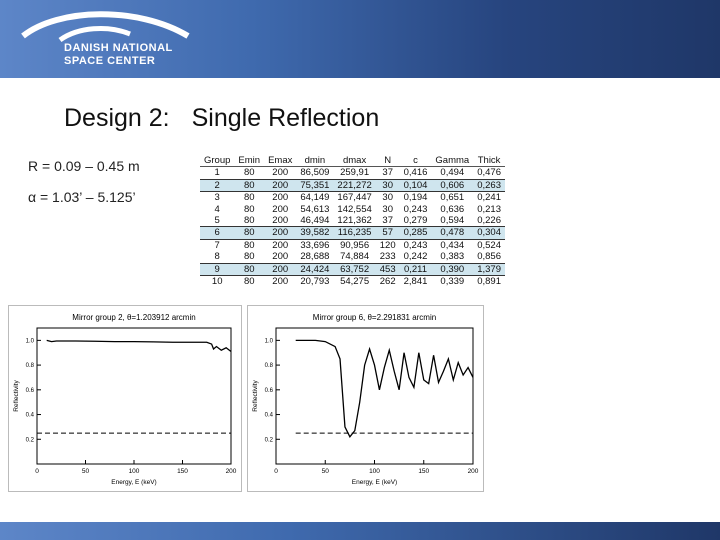 This screenshot has width=720, height=540. Describe the element at coordinates (354, 161) in the screenshot. I see `column-header: dmax` at that location.